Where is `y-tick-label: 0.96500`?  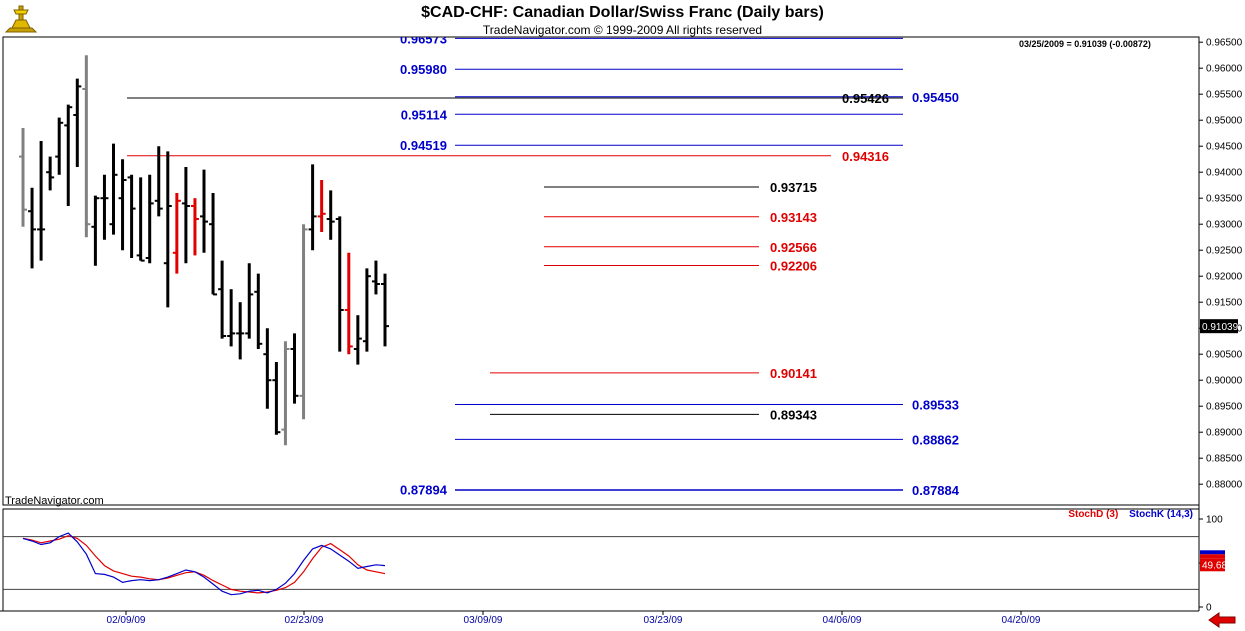
y-tick-label: 0.96500 is located at coordinates (1224, 43).